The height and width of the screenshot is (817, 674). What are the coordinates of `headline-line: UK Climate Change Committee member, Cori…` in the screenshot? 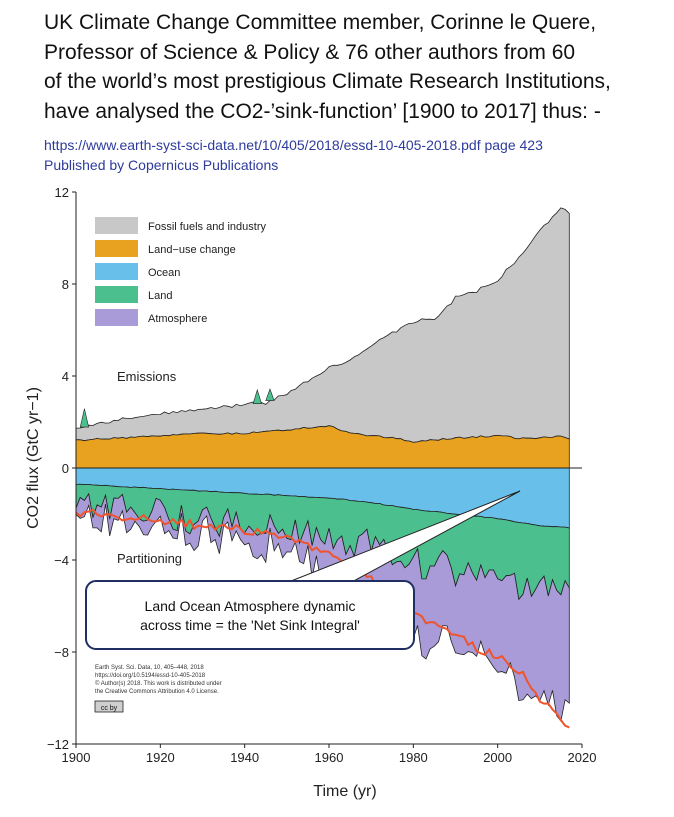 It's located at (320, 22).